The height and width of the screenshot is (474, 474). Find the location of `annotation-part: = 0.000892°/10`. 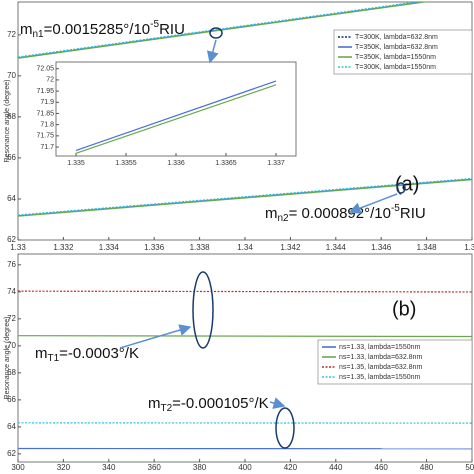

annotation-part: = 0.000892°/10 is located at coordinates (340, 213).